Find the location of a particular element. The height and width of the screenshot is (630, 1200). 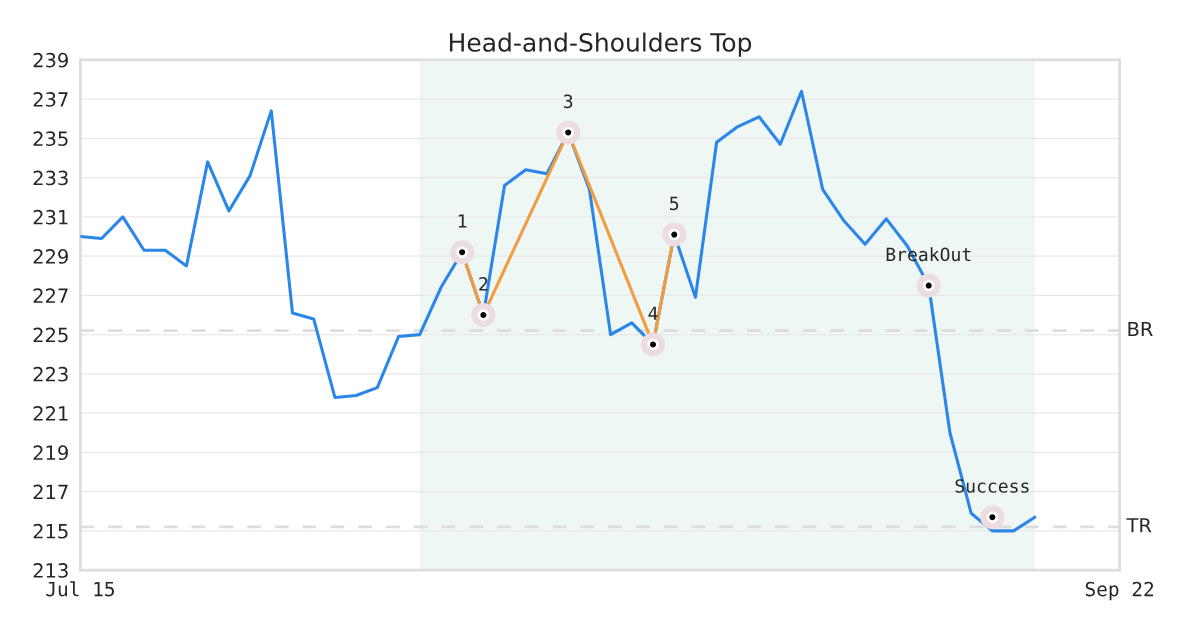

y-tick-label: 227 is located at coordinates (50, 295).